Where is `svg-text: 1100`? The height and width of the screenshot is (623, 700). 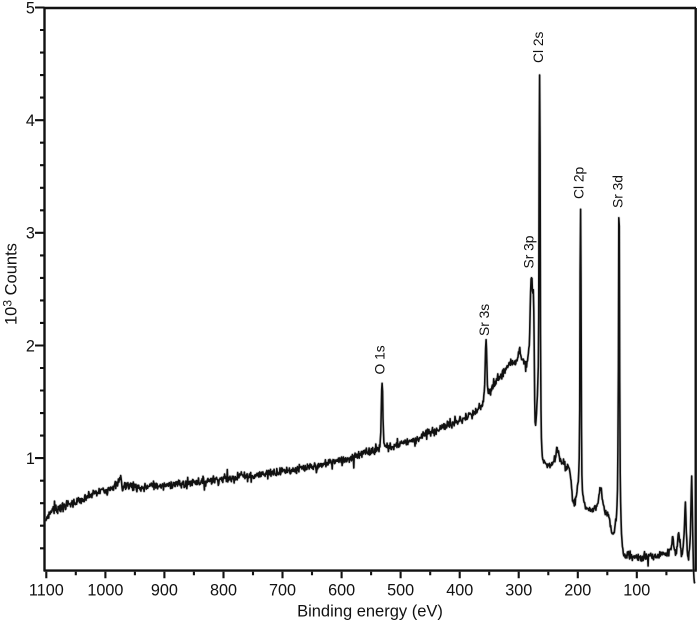
svg-text: 1100 is located at coordinates (46, 590).